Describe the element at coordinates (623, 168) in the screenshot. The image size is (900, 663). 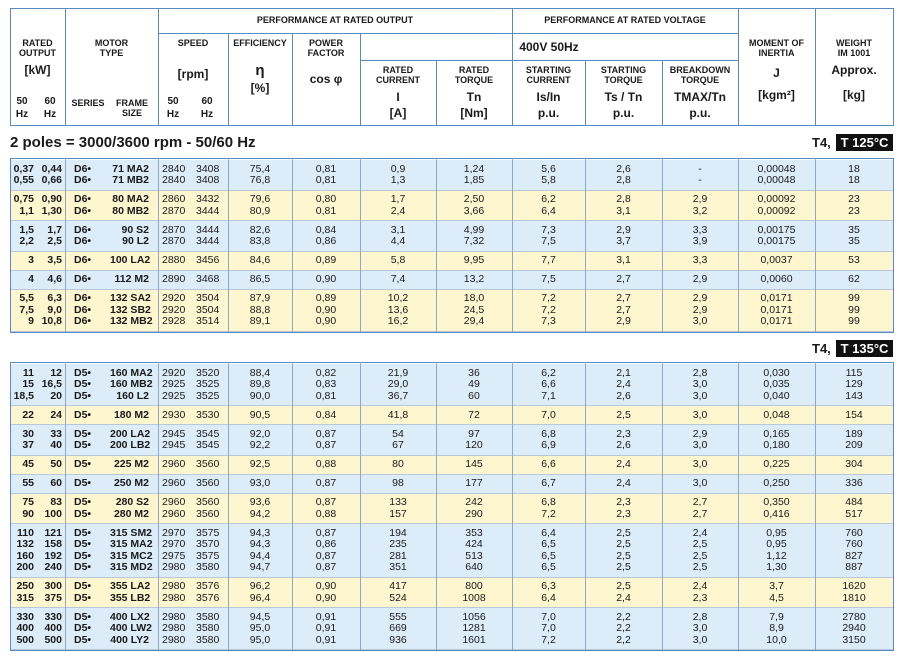
I see `cell: 2,6` at that location.